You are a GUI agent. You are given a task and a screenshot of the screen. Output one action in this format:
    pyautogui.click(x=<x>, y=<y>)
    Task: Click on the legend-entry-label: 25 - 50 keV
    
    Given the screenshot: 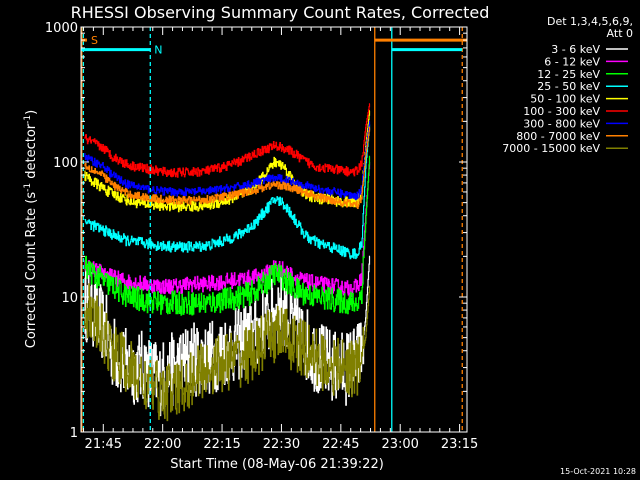 What is the action you would take?
    pyautogui.click(x=568, y=86)
    